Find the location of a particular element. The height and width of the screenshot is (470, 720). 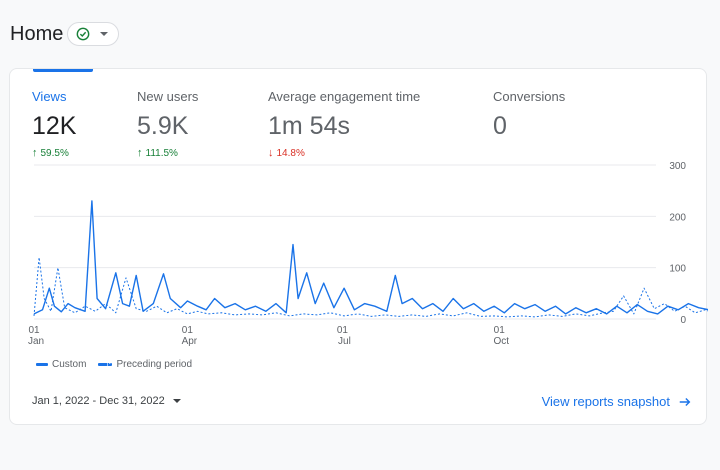

x-tick-label: Jul is located at coordinates (344, 341).